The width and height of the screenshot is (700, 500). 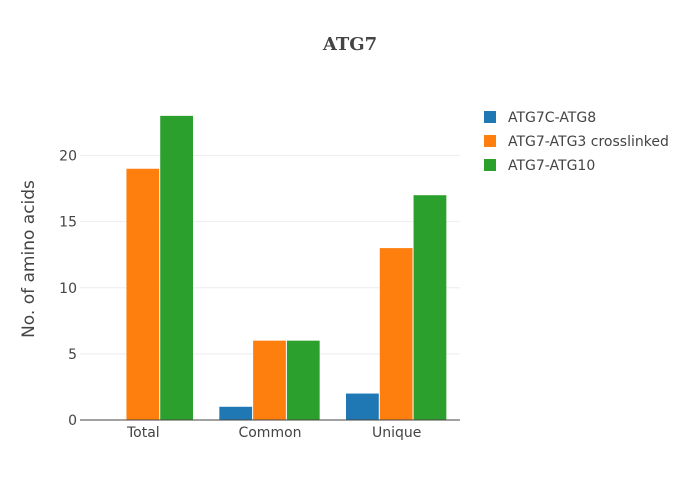 What do you see at coordinates (68, 157) in the screenshot?
I see `y-tick-label: 20` at bounding box center [68, 157].